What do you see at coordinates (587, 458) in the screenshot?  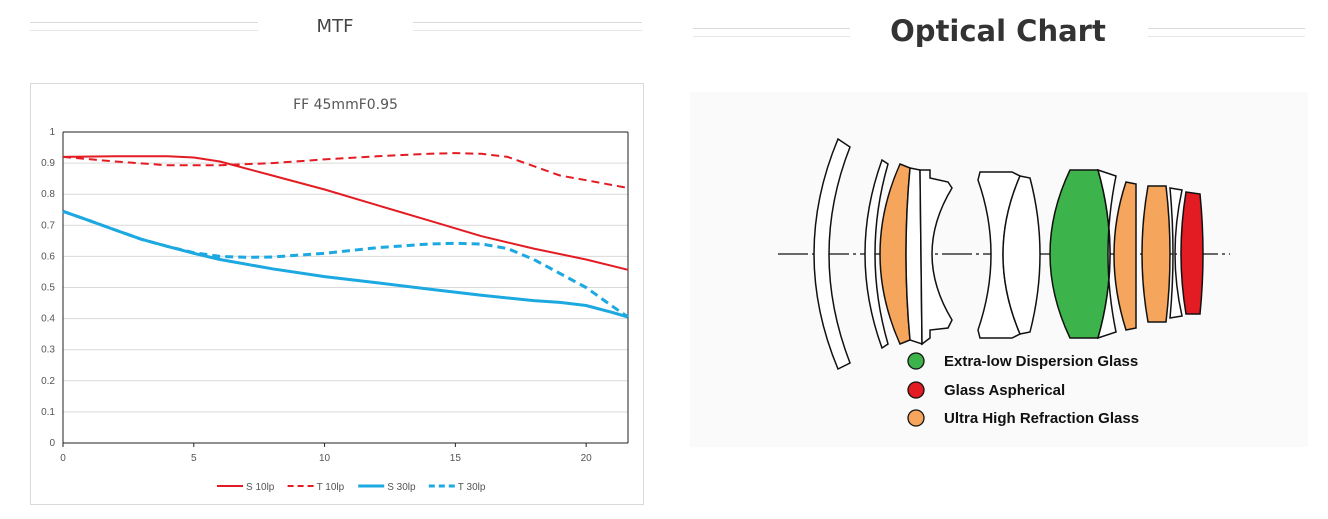 I see `x-tick-label: 20` at bounding box center [587, 458].